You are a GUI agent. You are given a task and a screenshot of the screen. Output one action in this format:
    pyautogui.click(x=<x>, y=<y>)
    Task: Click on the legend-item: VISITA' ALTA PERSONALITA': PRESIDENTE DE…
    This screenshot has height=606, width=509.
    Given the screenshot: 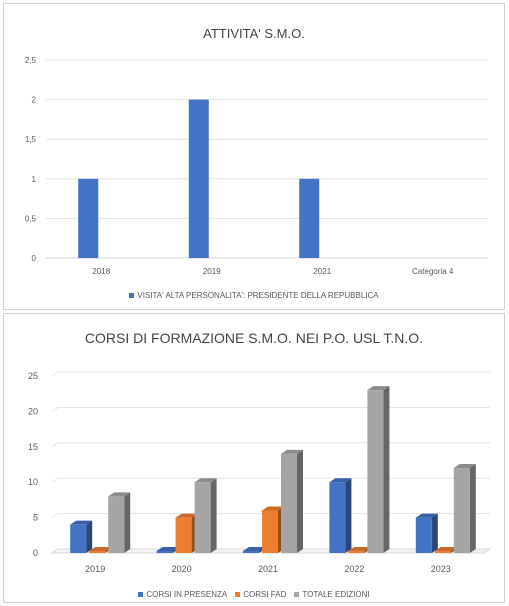 What is the action you would take?
    pyautogui.click(x=254, y=295)
    